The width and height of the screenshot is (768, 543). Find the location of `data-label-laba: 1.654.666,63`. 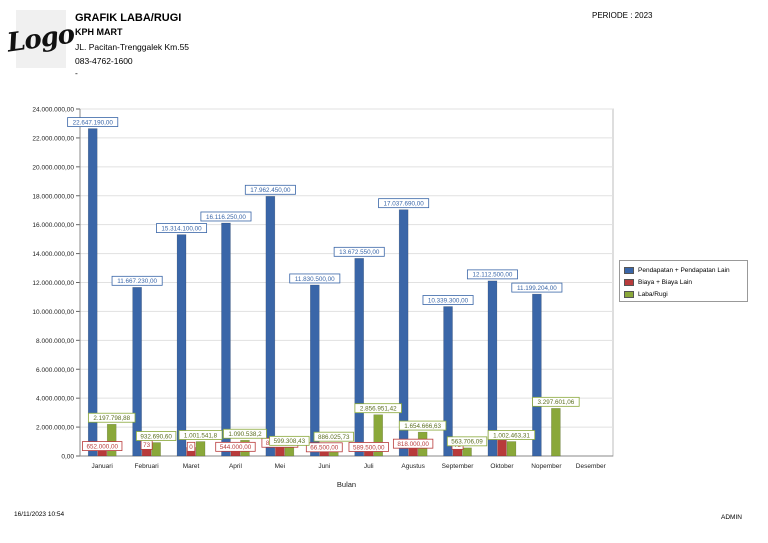

data-label-laba: 1.654.666,63 is located at coordinates (422, 426).